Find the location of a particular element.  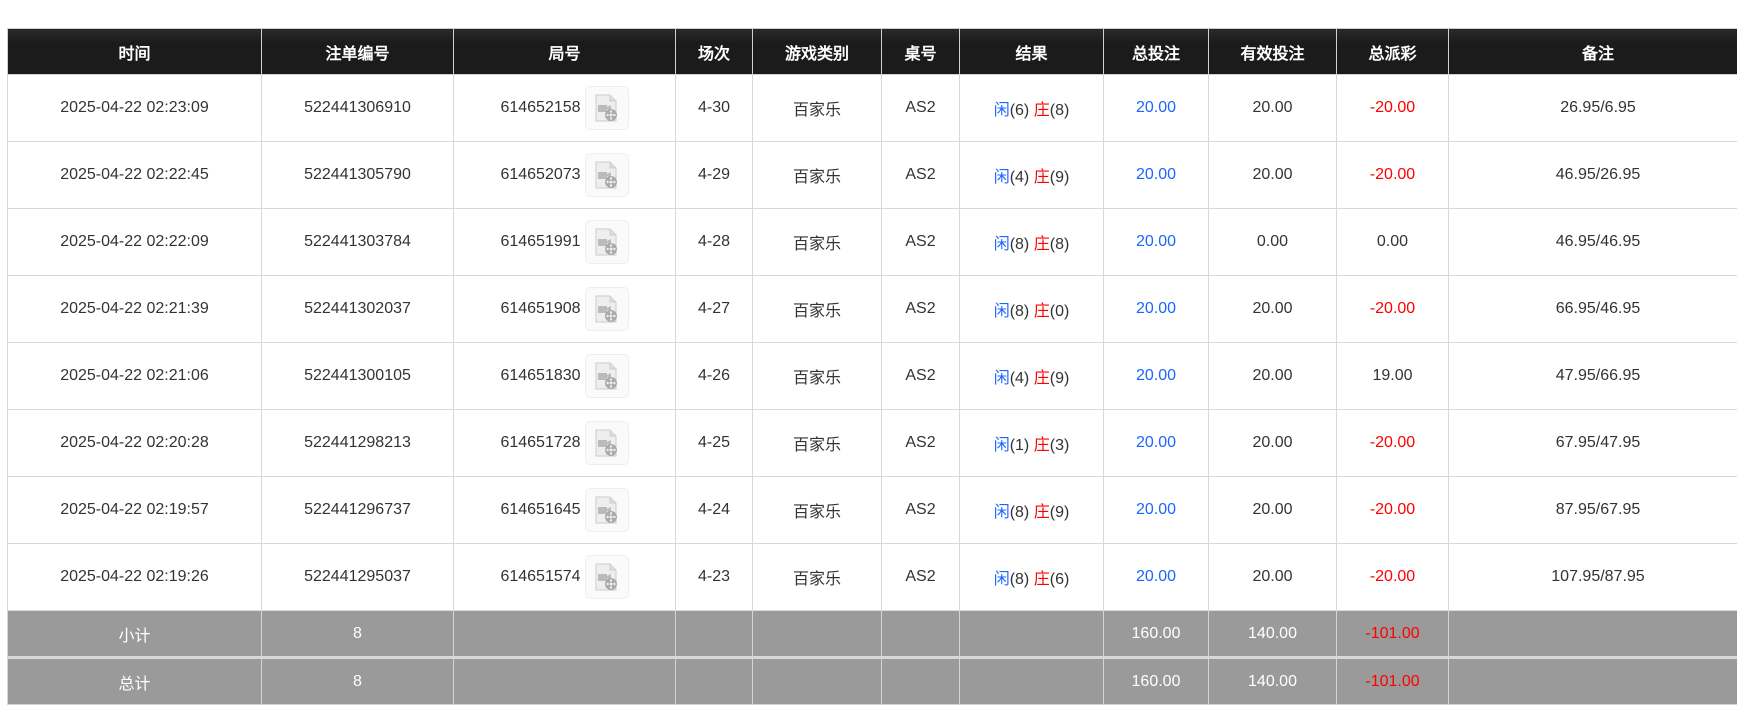

bet-id-cell: 522441303784 is located at coordinates (358, 242).